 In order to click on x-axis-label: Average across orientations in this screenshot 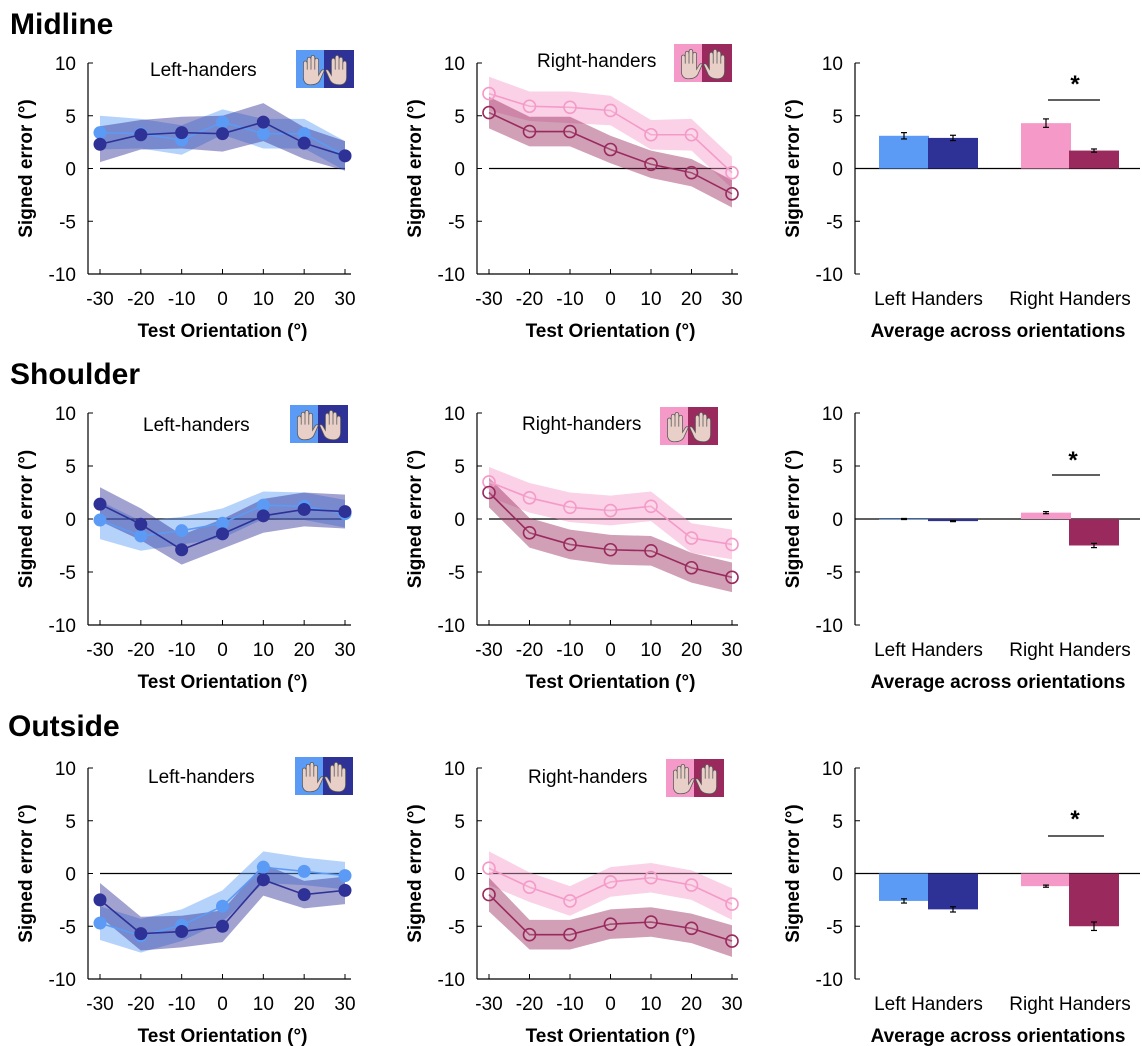, I will do `click(998, 1036)`.